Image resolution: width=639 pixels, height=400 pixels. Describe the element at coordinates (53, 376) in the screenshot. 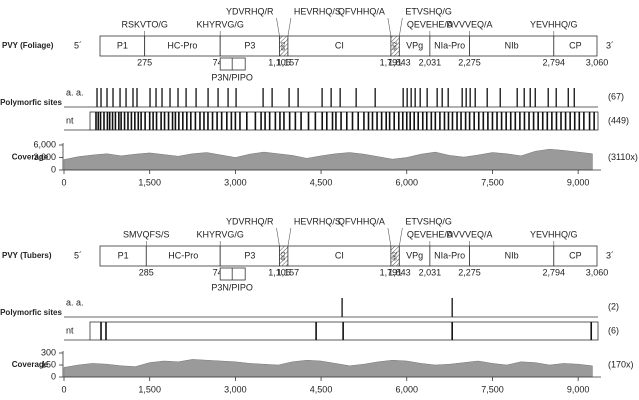

I see `y-tick-label: 0` at that location.